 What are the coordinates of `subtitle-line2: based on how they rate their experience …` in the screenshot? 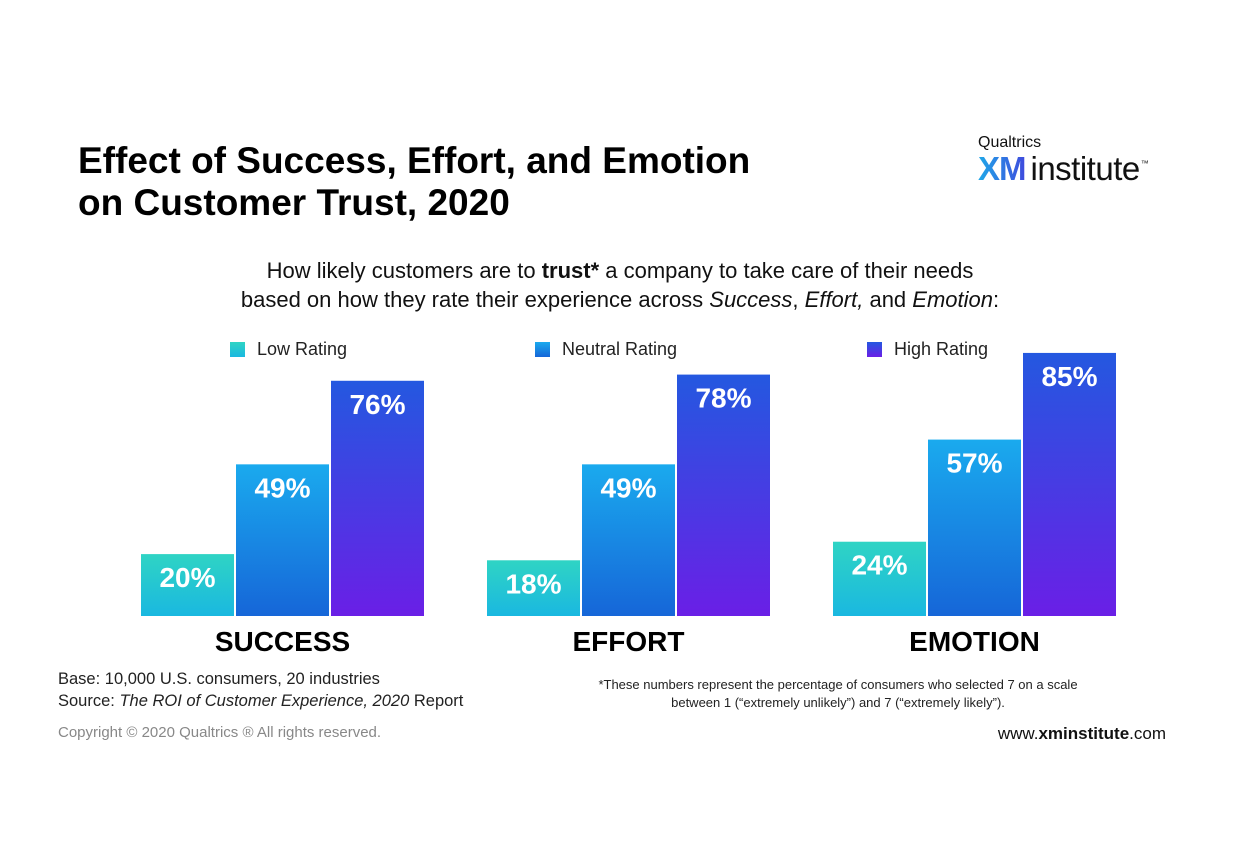 It's located at (620, 299).